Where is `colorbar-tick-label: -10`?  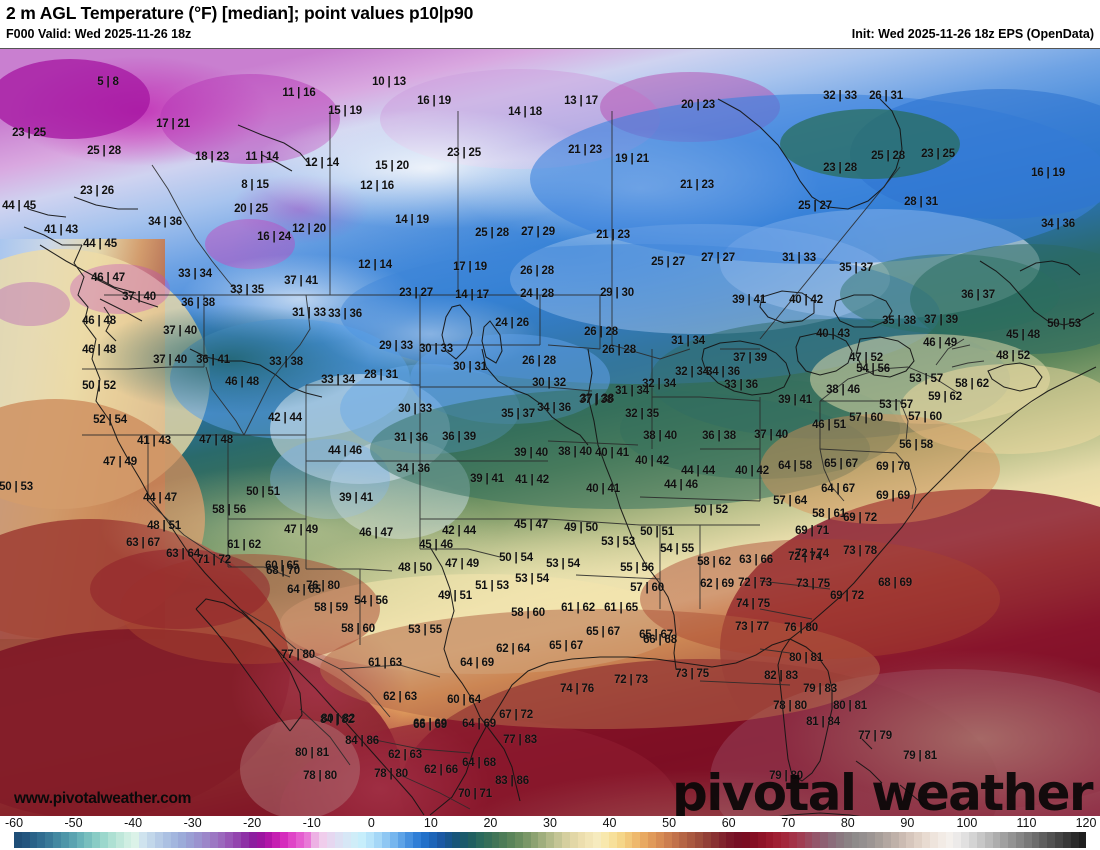
colorbar-tick-label: -10 is located at coordinates (311, 823).